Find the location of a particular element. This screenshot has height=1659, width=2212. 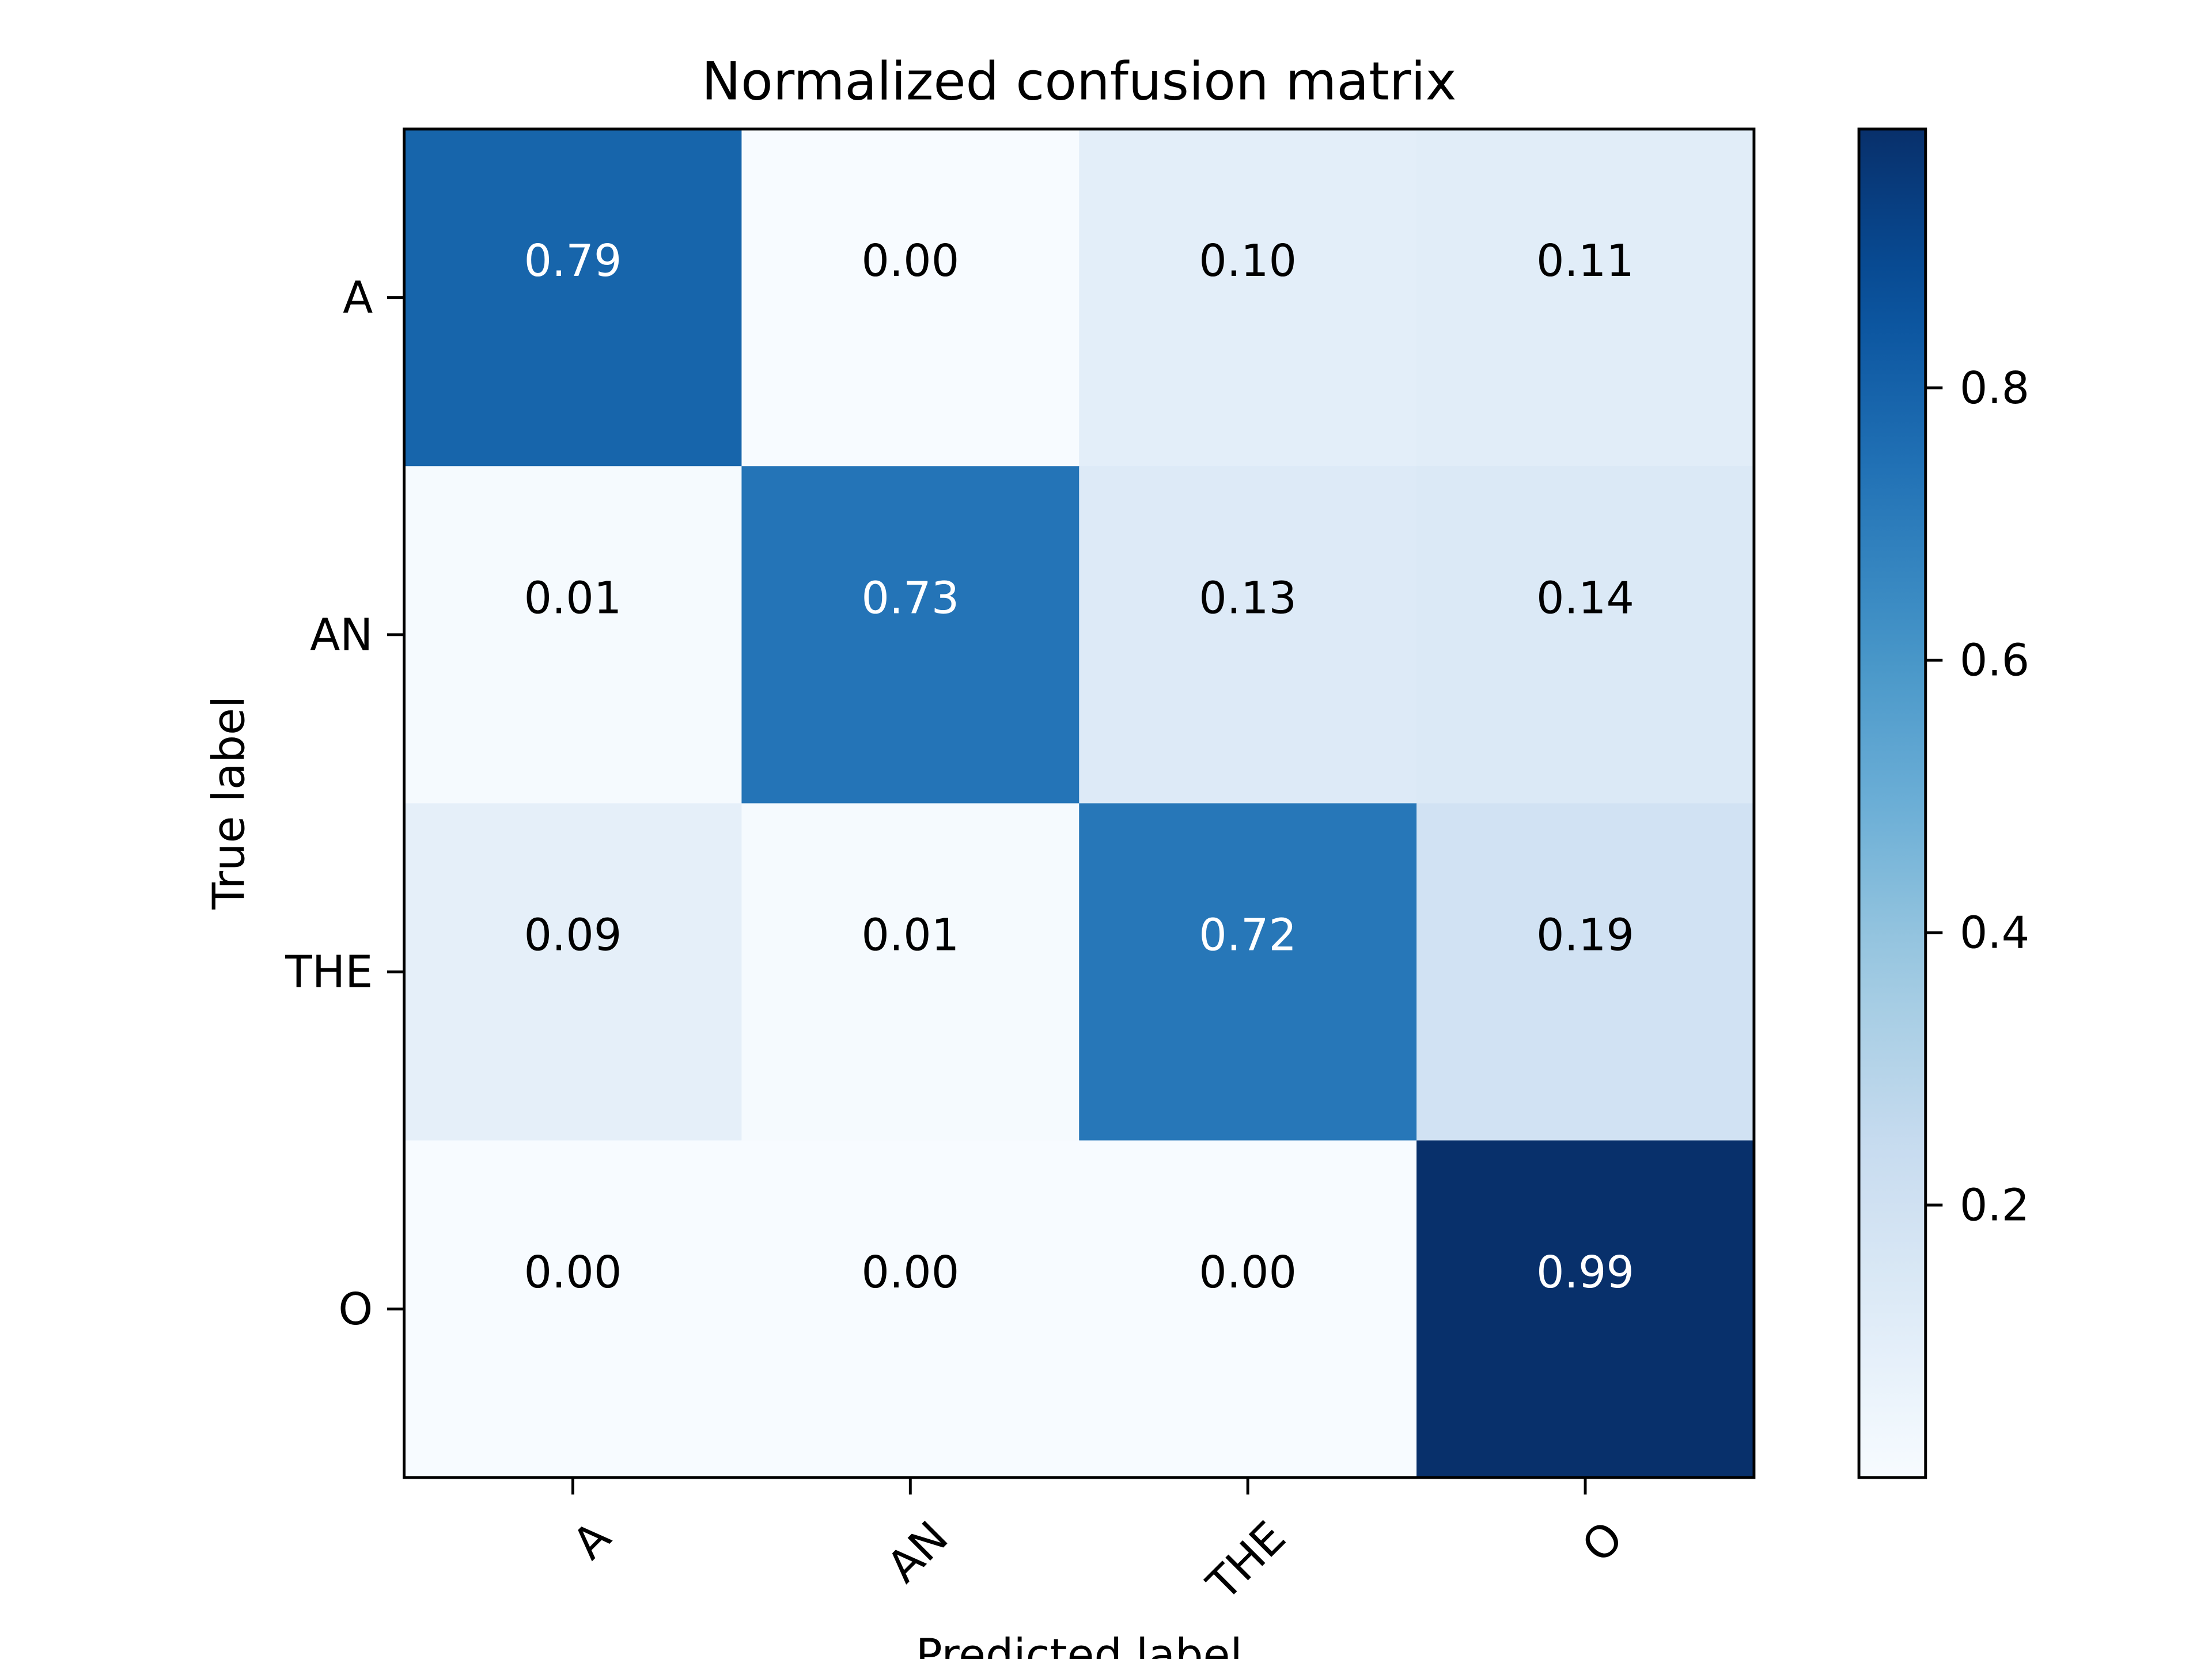

y-tick-label: O is located at coordinates (355, 1309).